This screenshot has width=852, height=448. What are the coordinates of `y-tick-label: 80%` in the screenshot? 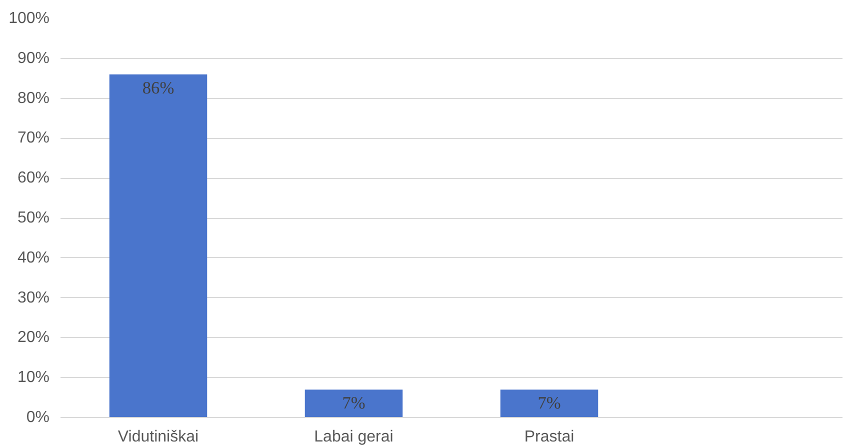 It's located at (33, 98).